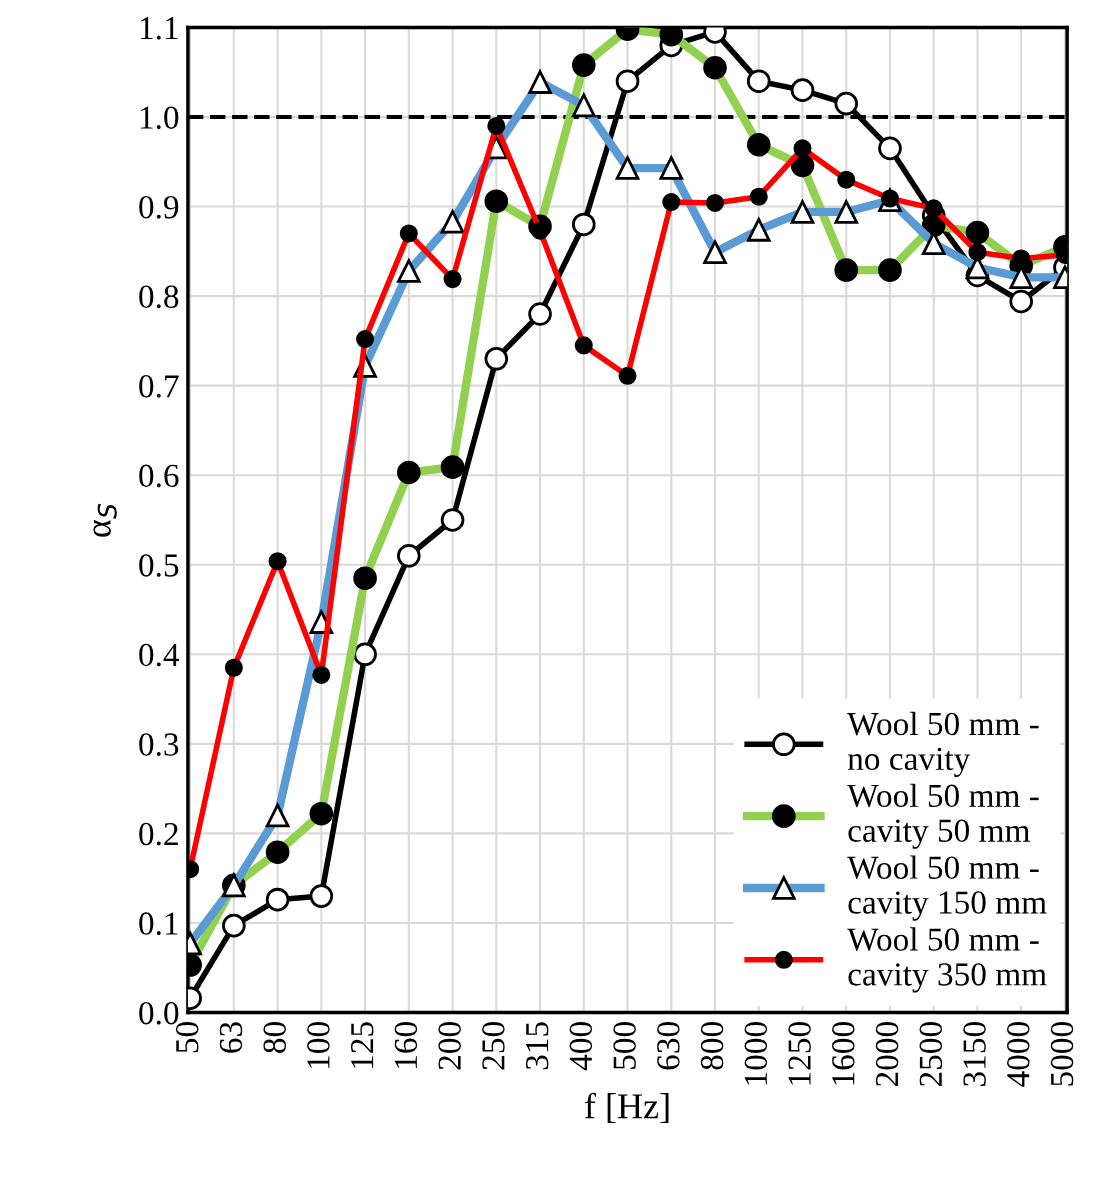 This screenshot has width=1099, height=1194. Describe the element at coordinates (974, 1054) in the screenshot. I see `x-tick-label: 3150` at that location.